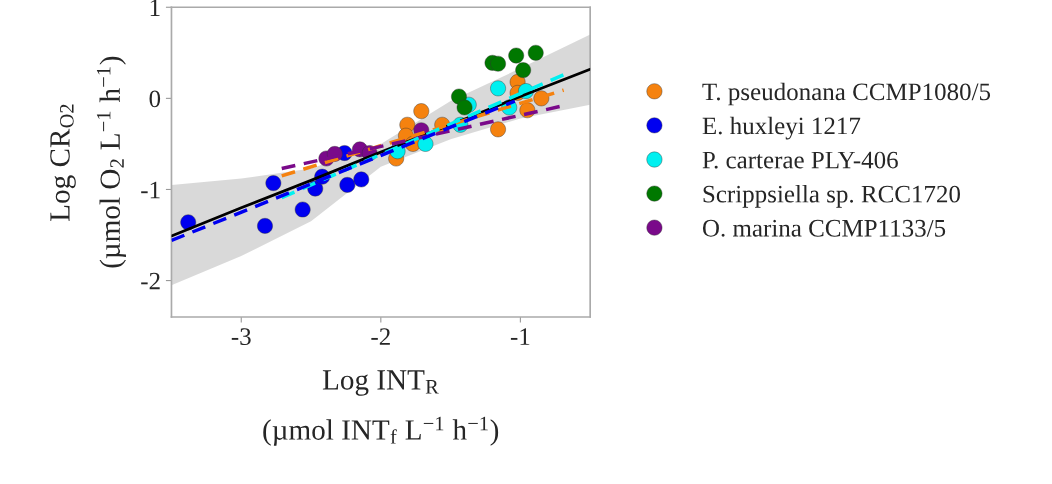  What do you see at coordinates (800, 160) in the screenshot?
I see `legend-label: P. carterae PLY-406` at bounding box center [800, 160].